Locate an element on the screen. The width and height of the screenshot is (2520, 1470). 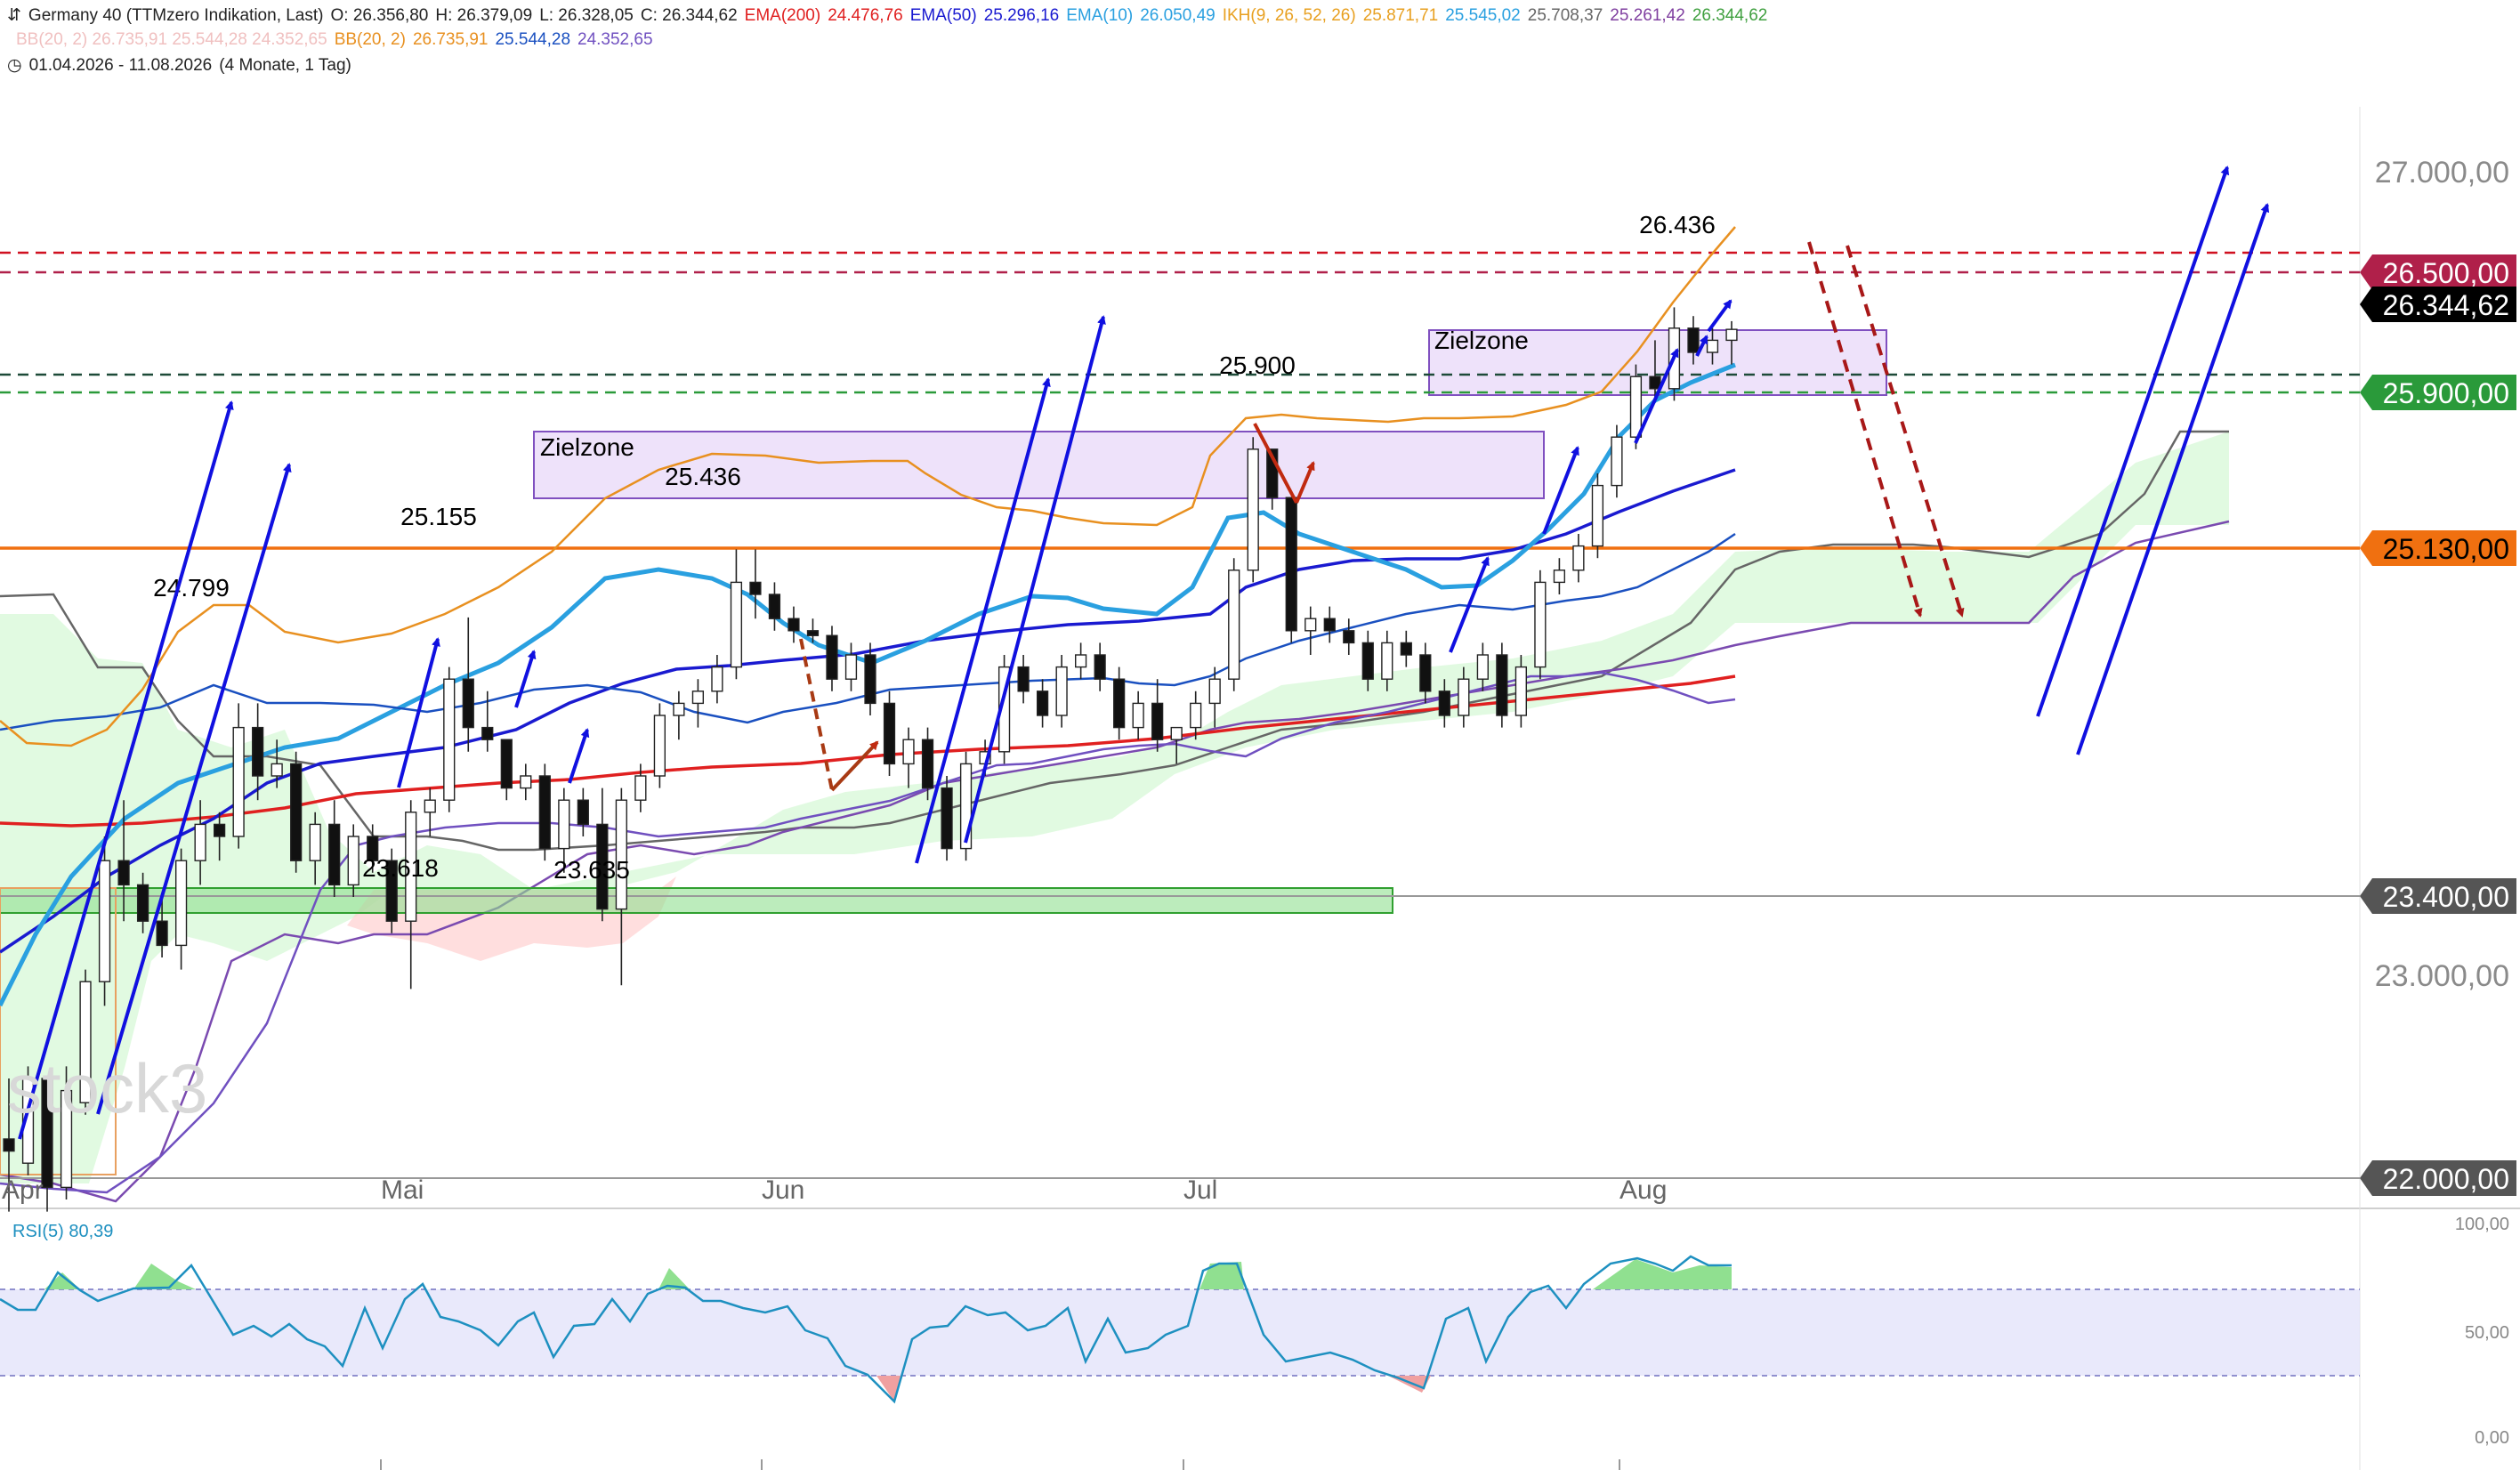
header-line-1-item-5: EMA(200) is located at coordinates (782, 15).